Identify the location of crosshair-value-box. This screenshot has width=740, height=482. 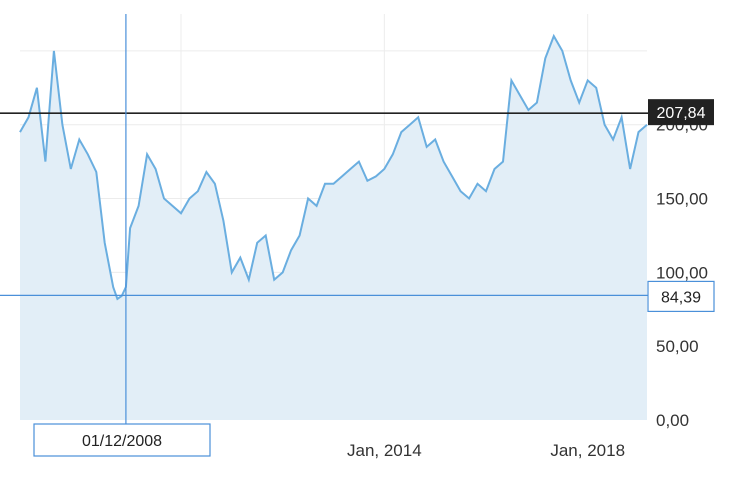
(681, 296).